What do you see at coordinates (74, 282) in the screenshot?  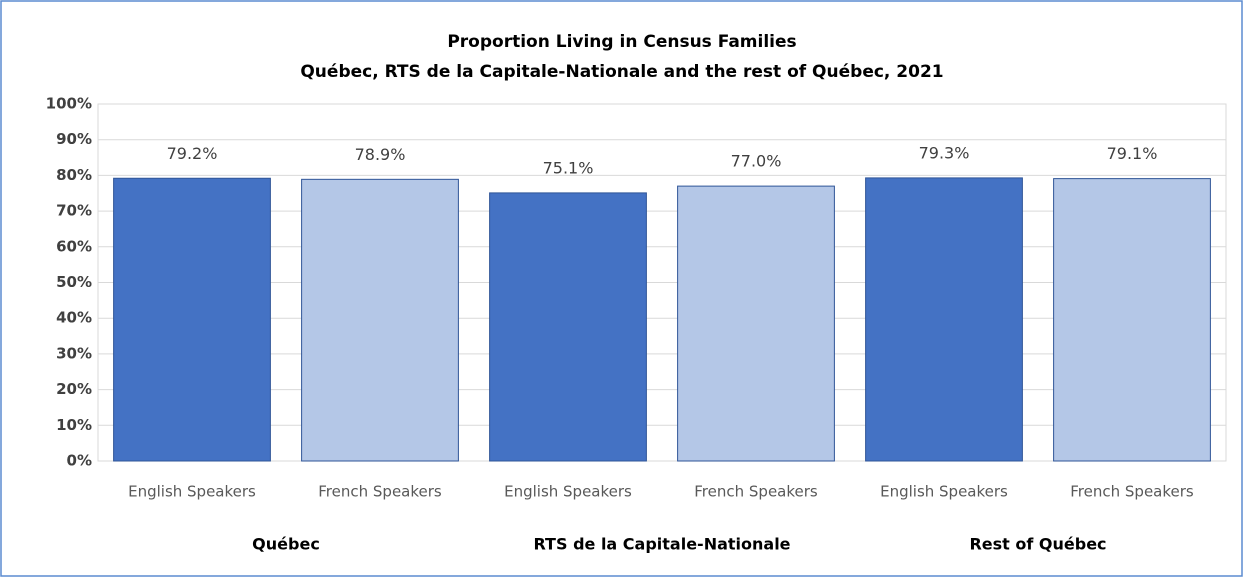 I see `y-tick-label: 50%` at bounding box center [74, 282].